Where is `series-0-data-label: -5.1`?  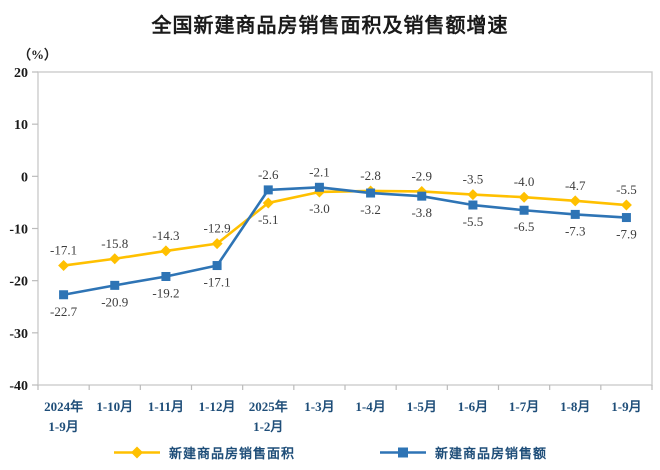
series-0-data-label: -5.1 is located at coordinates (268, 219).